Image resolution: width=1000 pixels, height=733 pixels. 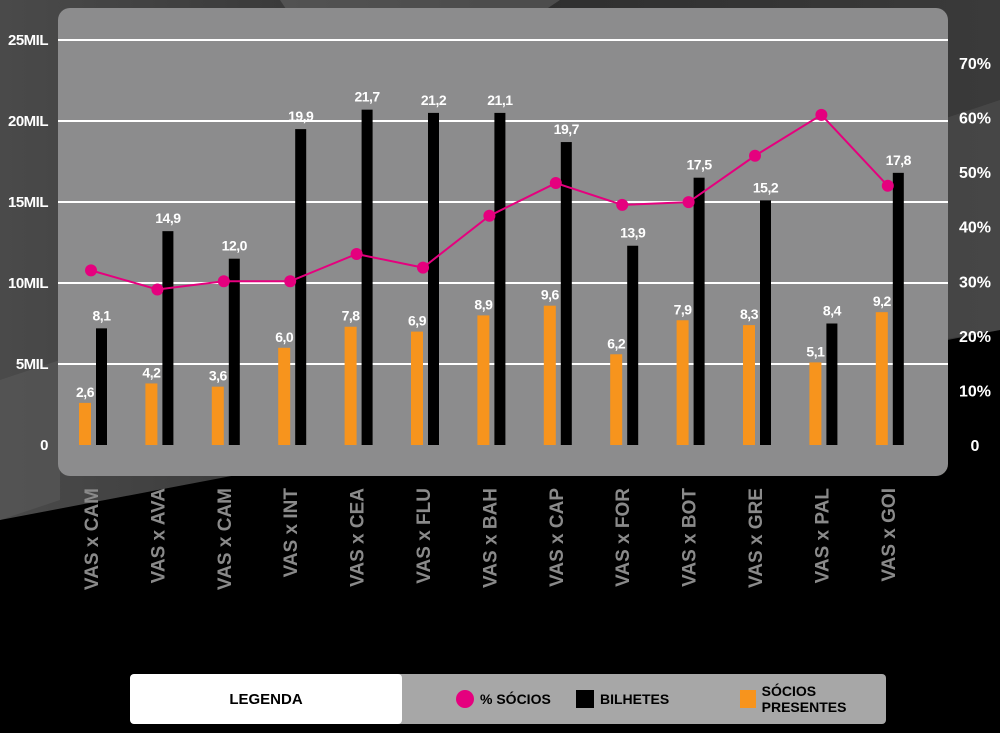 What do you see at coordinates (975, 282) in the screenshot?
I see `y-right-tick-label: 30%` at bounding box center [975, 282].